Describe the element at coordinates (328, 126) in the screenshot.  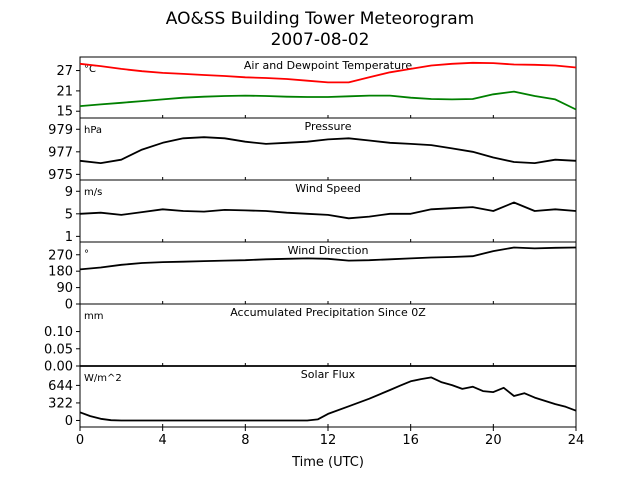
I see `panel-title: Pressure` at that location.